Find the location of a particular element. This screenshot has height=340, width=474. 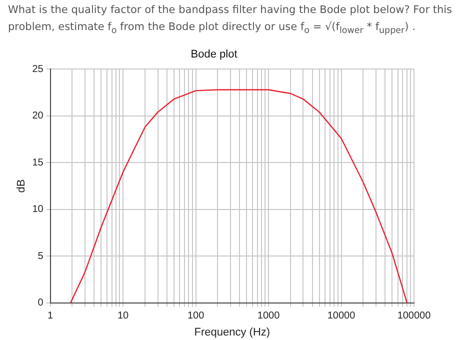

chart-title: Bode plot is located at coordinates (214, 54).